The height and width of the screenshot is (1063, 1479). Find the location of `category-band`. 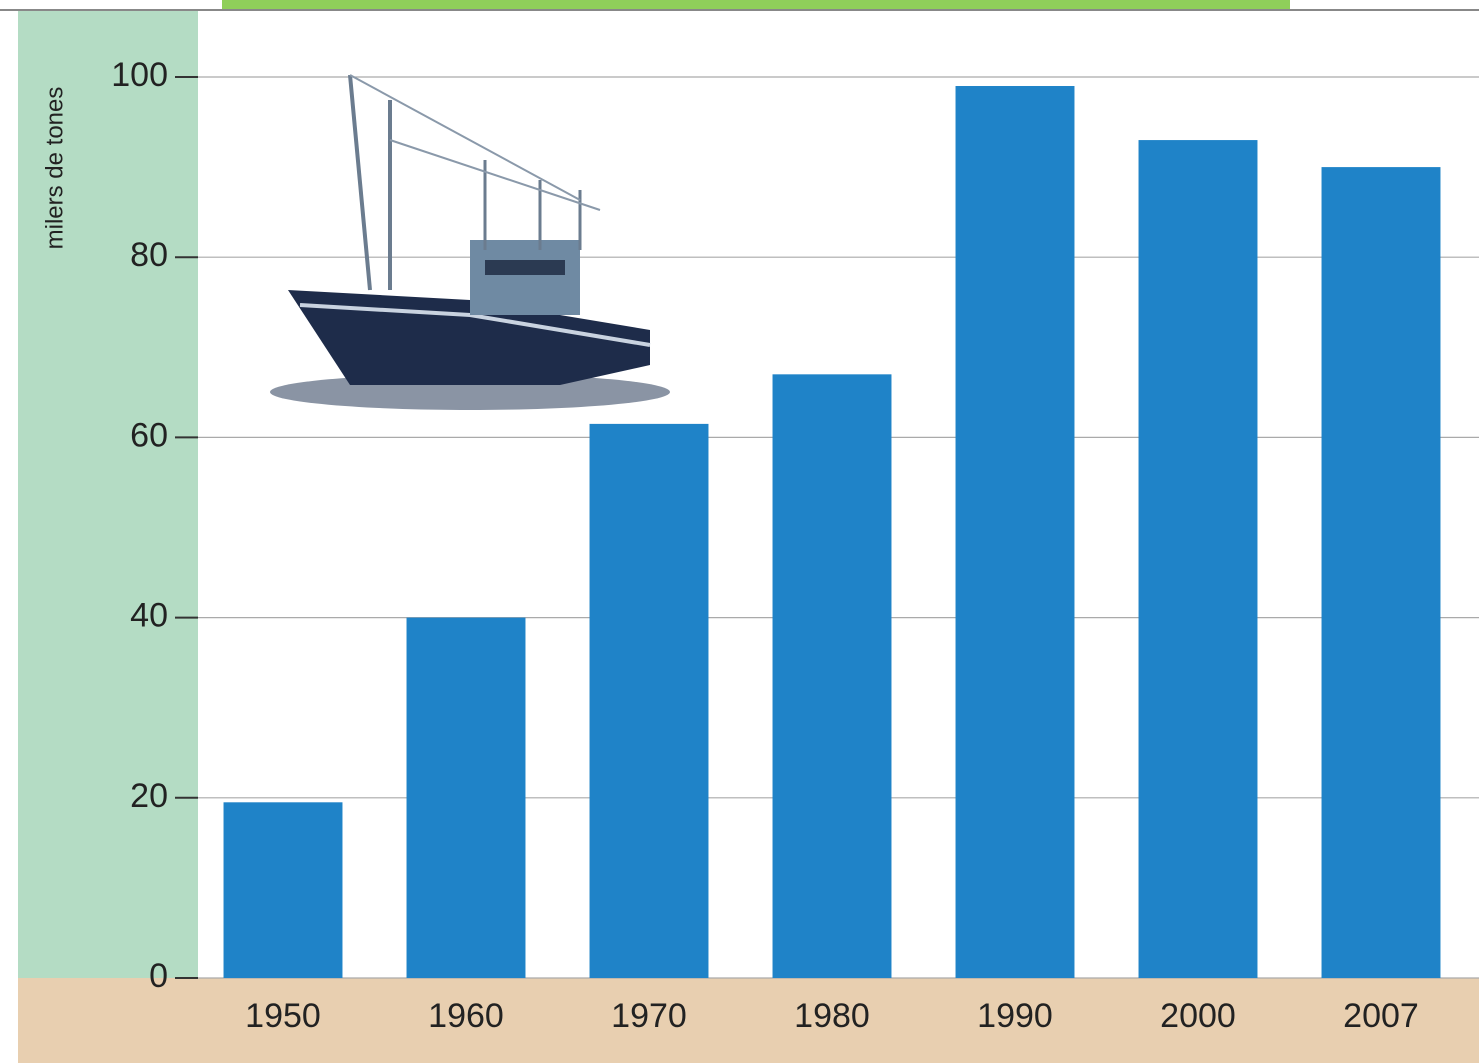

category-band is located at coordinates (748, 1020).